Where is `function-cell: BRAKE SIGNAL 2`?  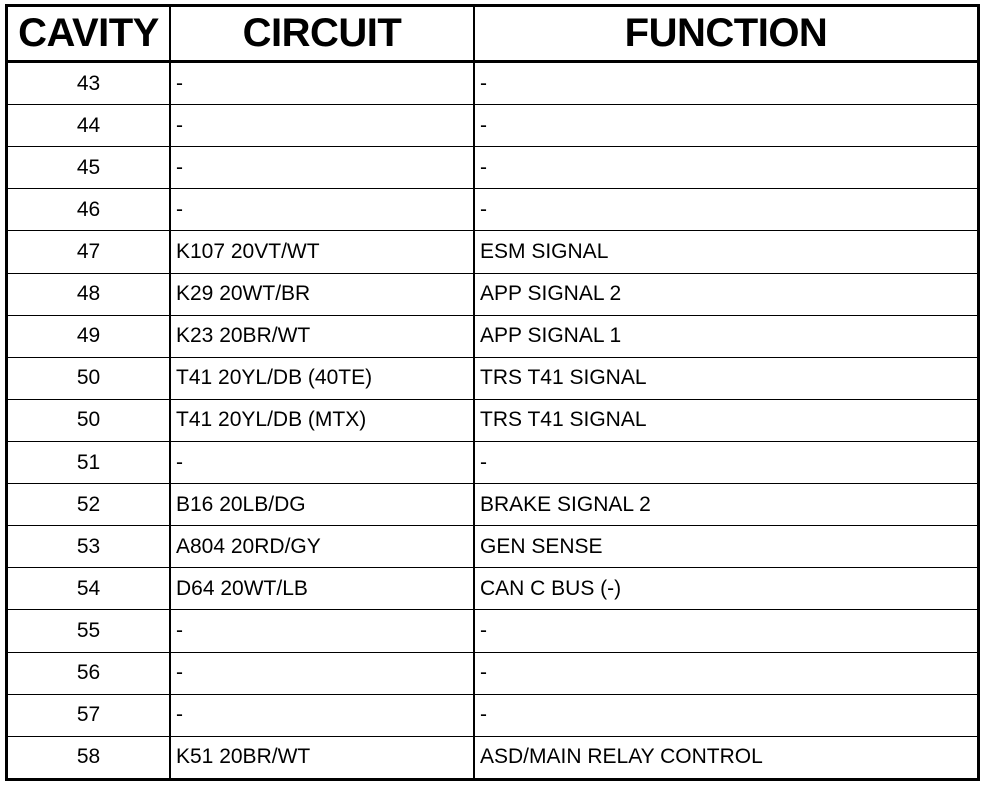 function-cell: BRAKE SIGNAL 2 is located at coordinates (725, 504).